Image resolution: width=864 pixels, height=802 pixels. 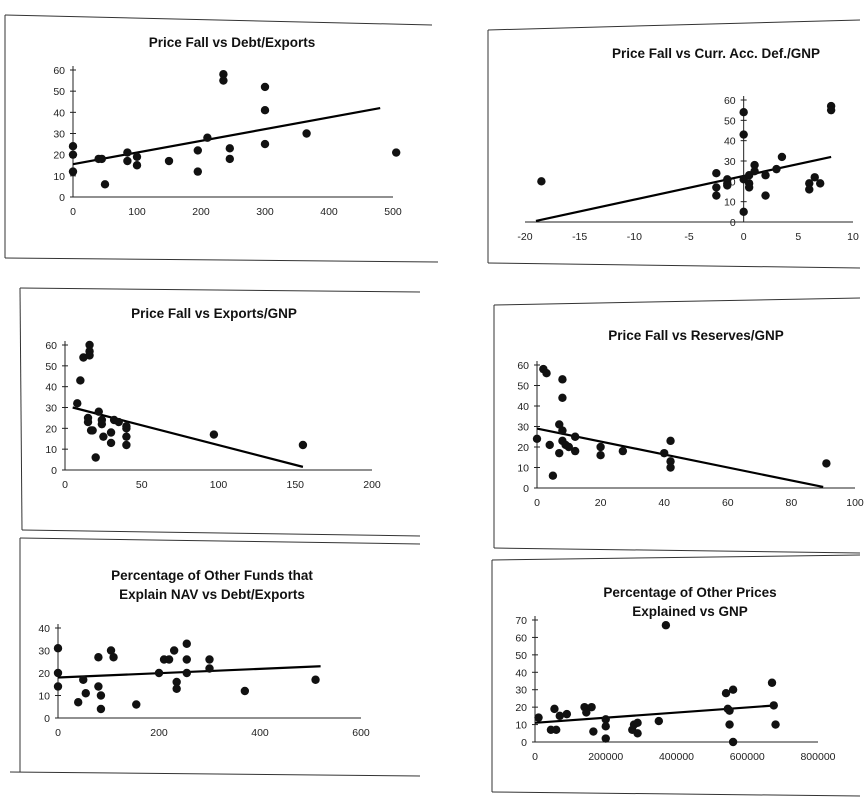 I want to click on x-tick-label: 40, so click(x=664, y=503).